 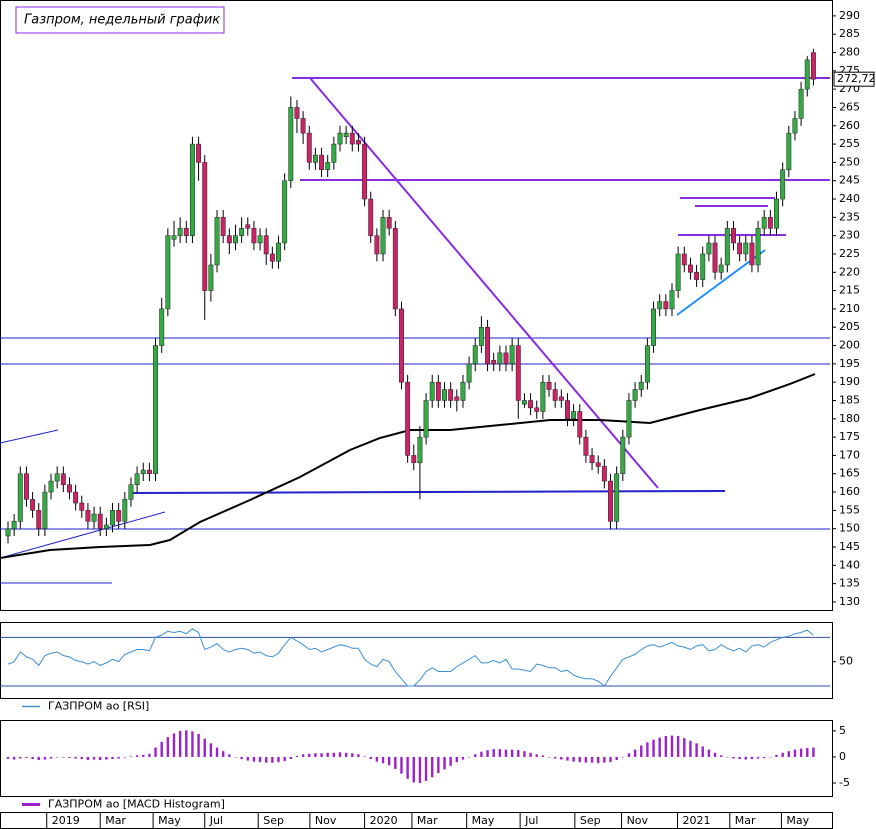 I want to click on rsi-line, so click(x=410, y=657).